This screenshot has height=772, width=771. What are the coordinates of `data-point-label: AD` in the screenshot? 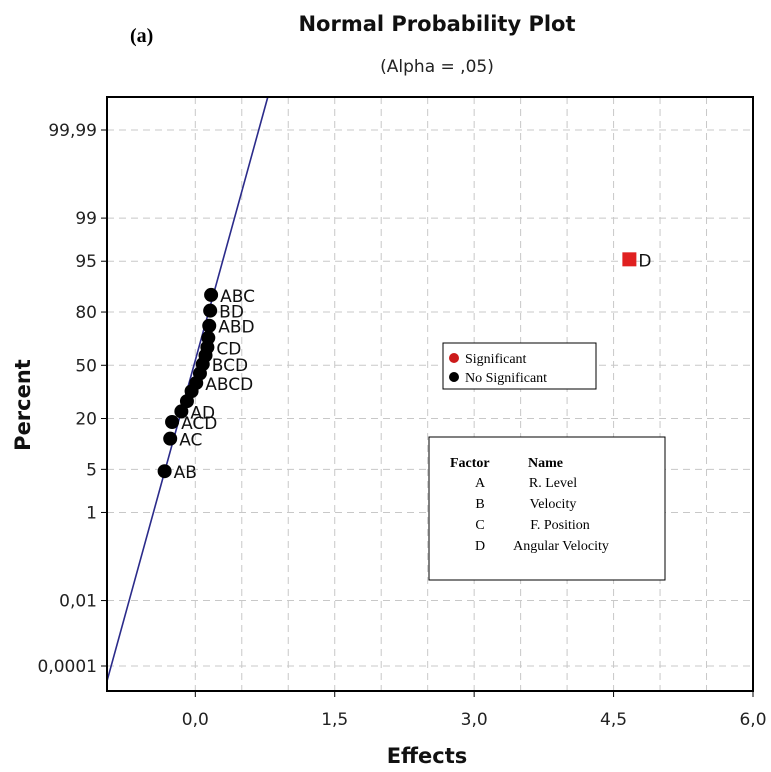 It's located at (202, 413).